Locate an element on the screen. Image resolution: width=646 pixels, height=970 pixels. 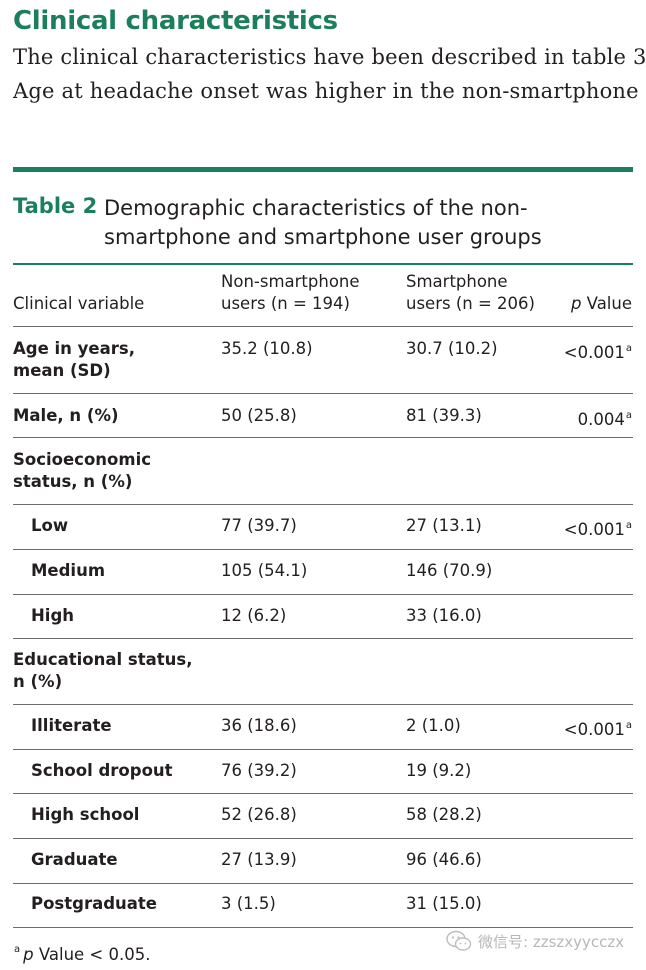
watermark: 微信号: zzszxyycczx is located at coordinates (535, 941).